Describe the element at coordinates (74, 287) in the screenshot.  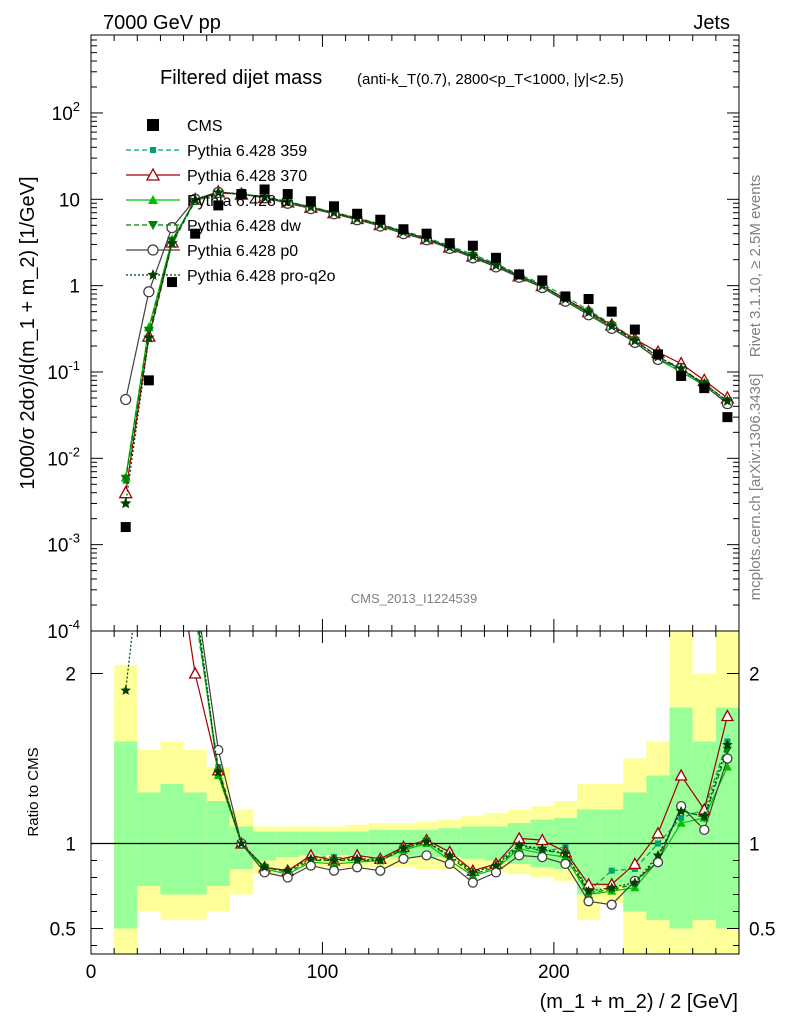
I see `y-tick-label: 1` at that location.